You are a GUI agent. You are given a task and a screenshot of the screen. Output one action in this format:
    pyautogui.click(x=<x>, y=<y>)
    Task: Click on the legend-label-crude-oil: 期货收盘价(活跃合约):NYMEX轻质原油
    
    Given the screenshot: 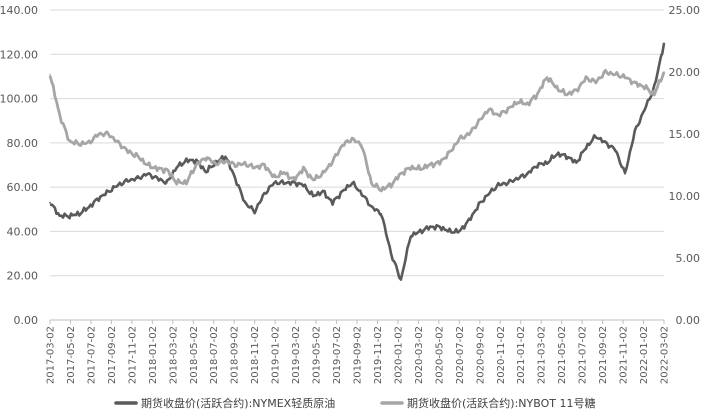 What is the action you would take?
    pyautogui.click(x=238, y=403)
    